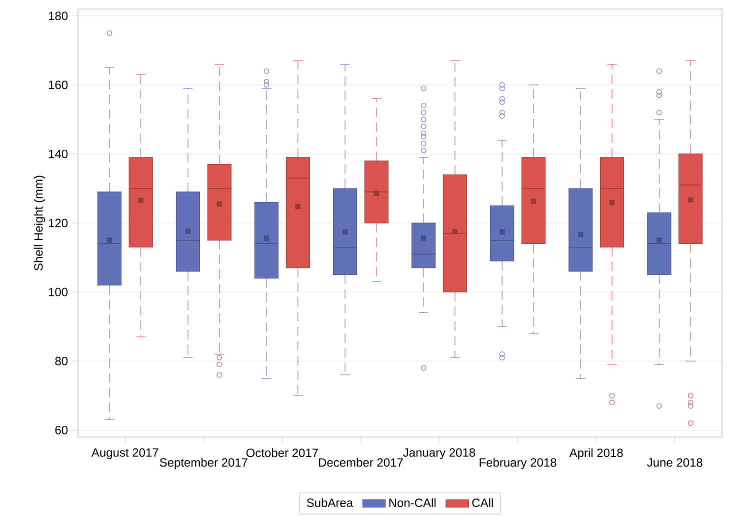 The image size is (730, 523). I want to click on y-axis-title: Shell Height (mm), so click(40, 223).